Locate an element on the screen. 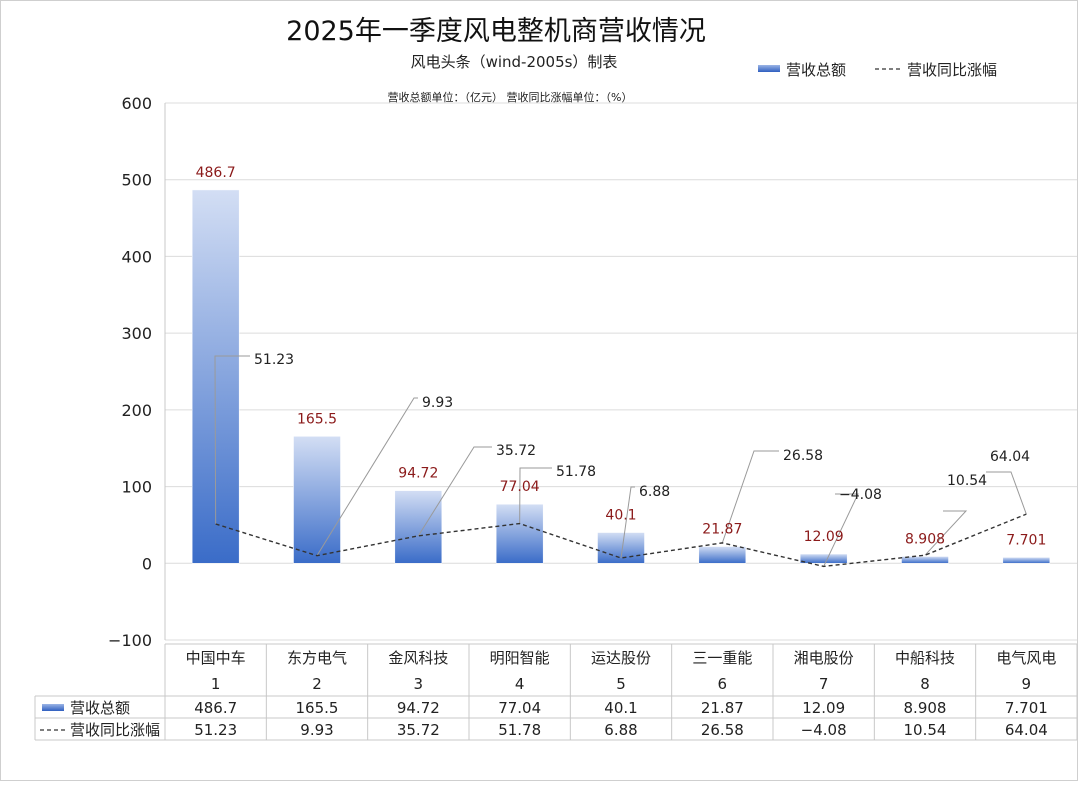 Image resolution: width=1080 pixels, height=789 pixels. y-tick-label: 200 is located at coordinates (136, 410).